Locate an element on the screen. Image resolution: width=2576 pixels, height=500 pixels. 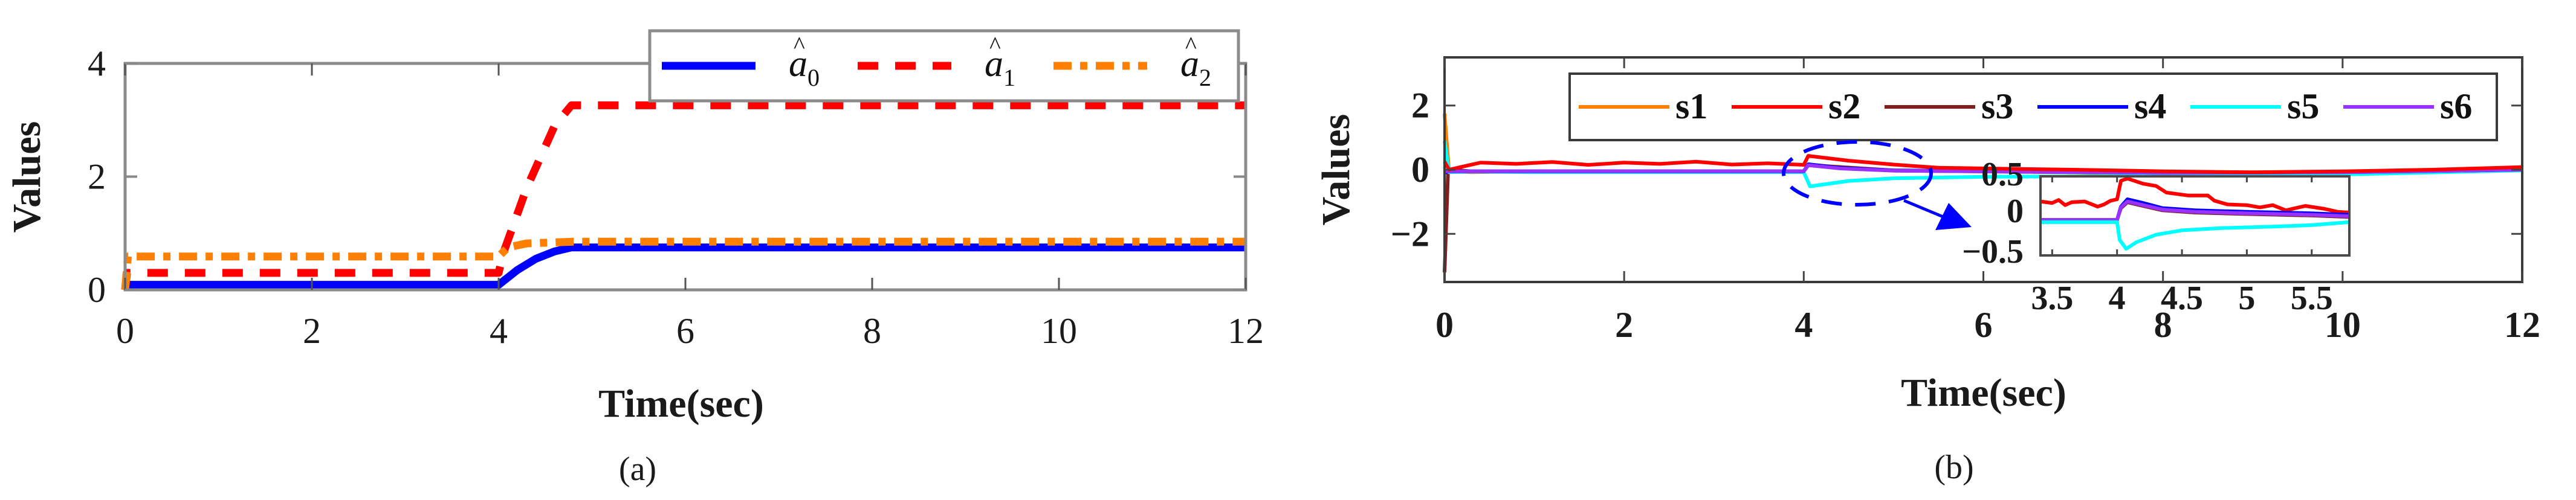
inset-x-tick-label: 5.5 is located at coordinates (2312, 298).